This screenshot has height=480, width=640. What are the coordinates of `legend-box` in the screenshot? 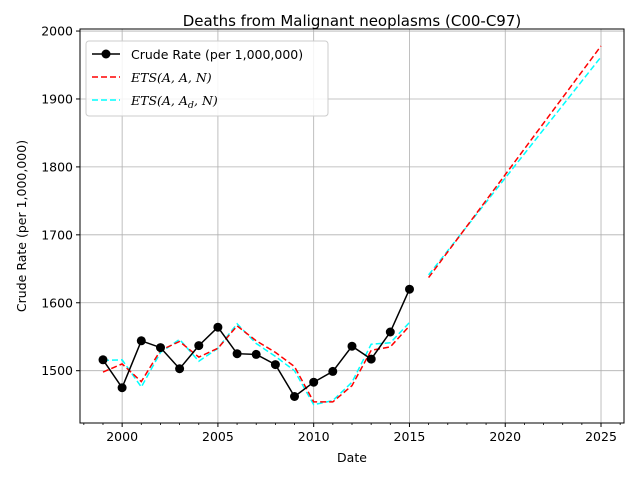 It's located at (207, 78).